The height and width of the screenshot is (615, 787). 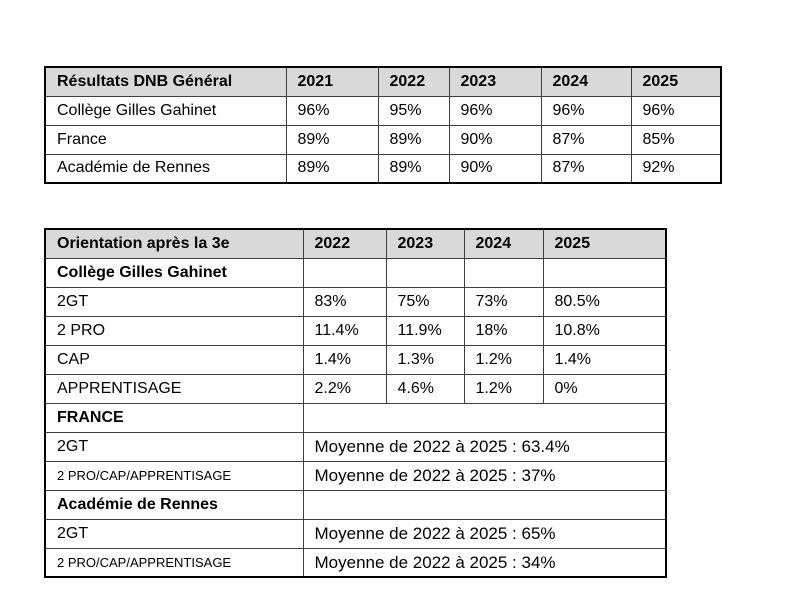 I want to click on orientation-year-header-2024: 2024, so click(x=503, y=243).